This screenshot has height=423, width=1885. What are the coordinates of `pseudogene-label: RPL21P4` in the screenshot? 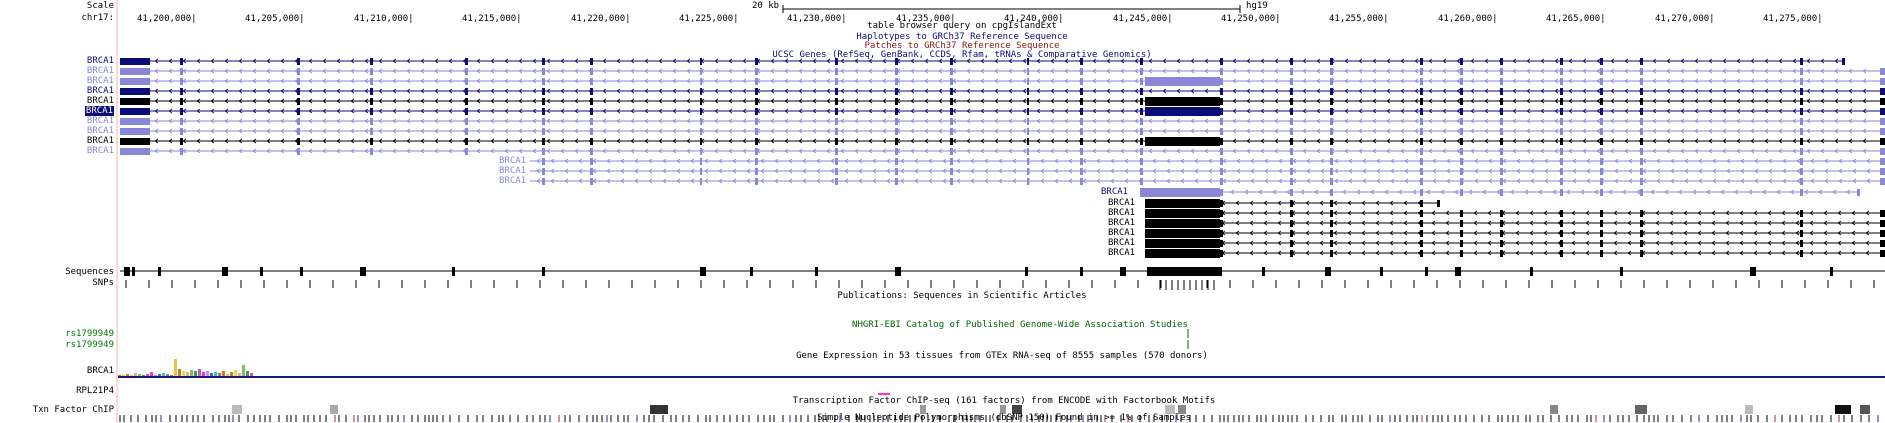 It's located at (95, 391).